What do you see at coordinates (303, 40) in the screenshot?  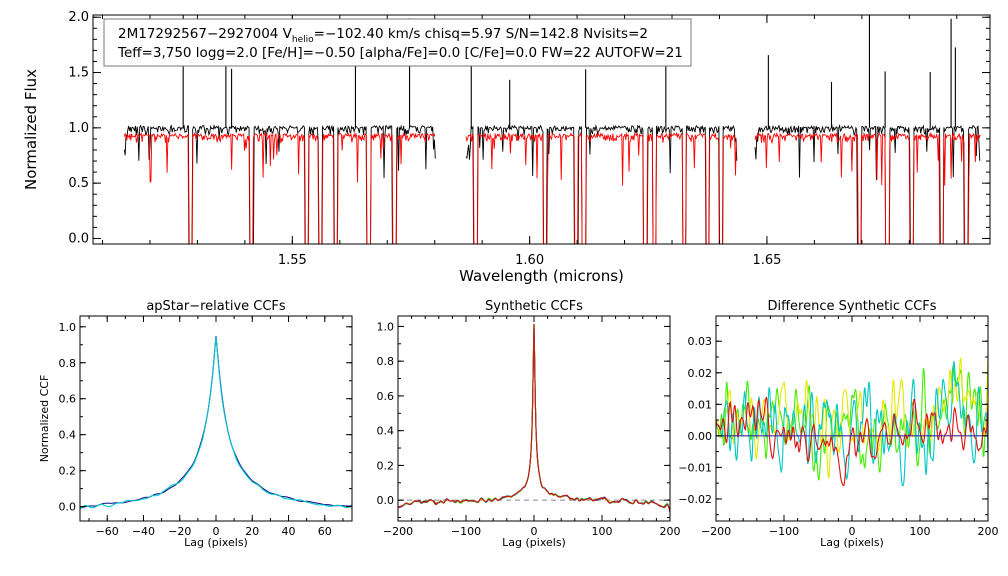 I see `annotation-subscript: helio` at bounding box center [303, 40].